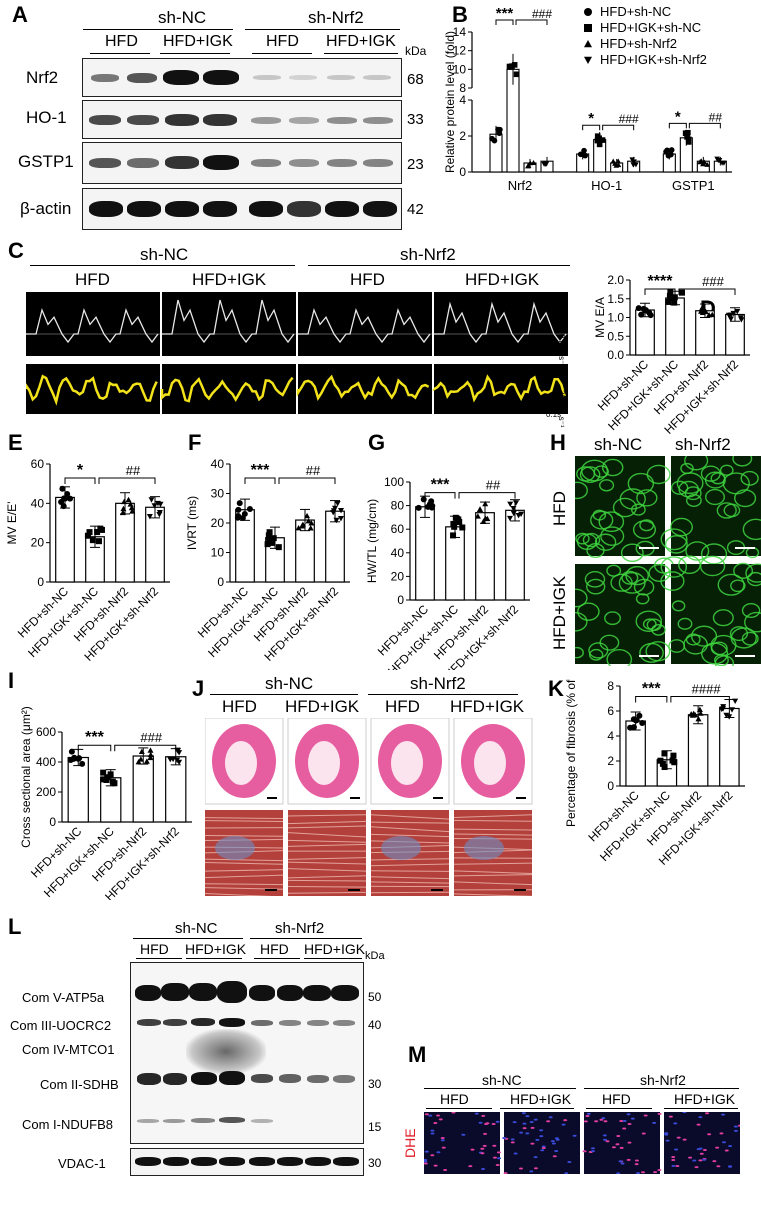 Image resolution: width=761 pixels, height=1214 pixels. I want to click on y-tick-label: 0, so click(40, 582).